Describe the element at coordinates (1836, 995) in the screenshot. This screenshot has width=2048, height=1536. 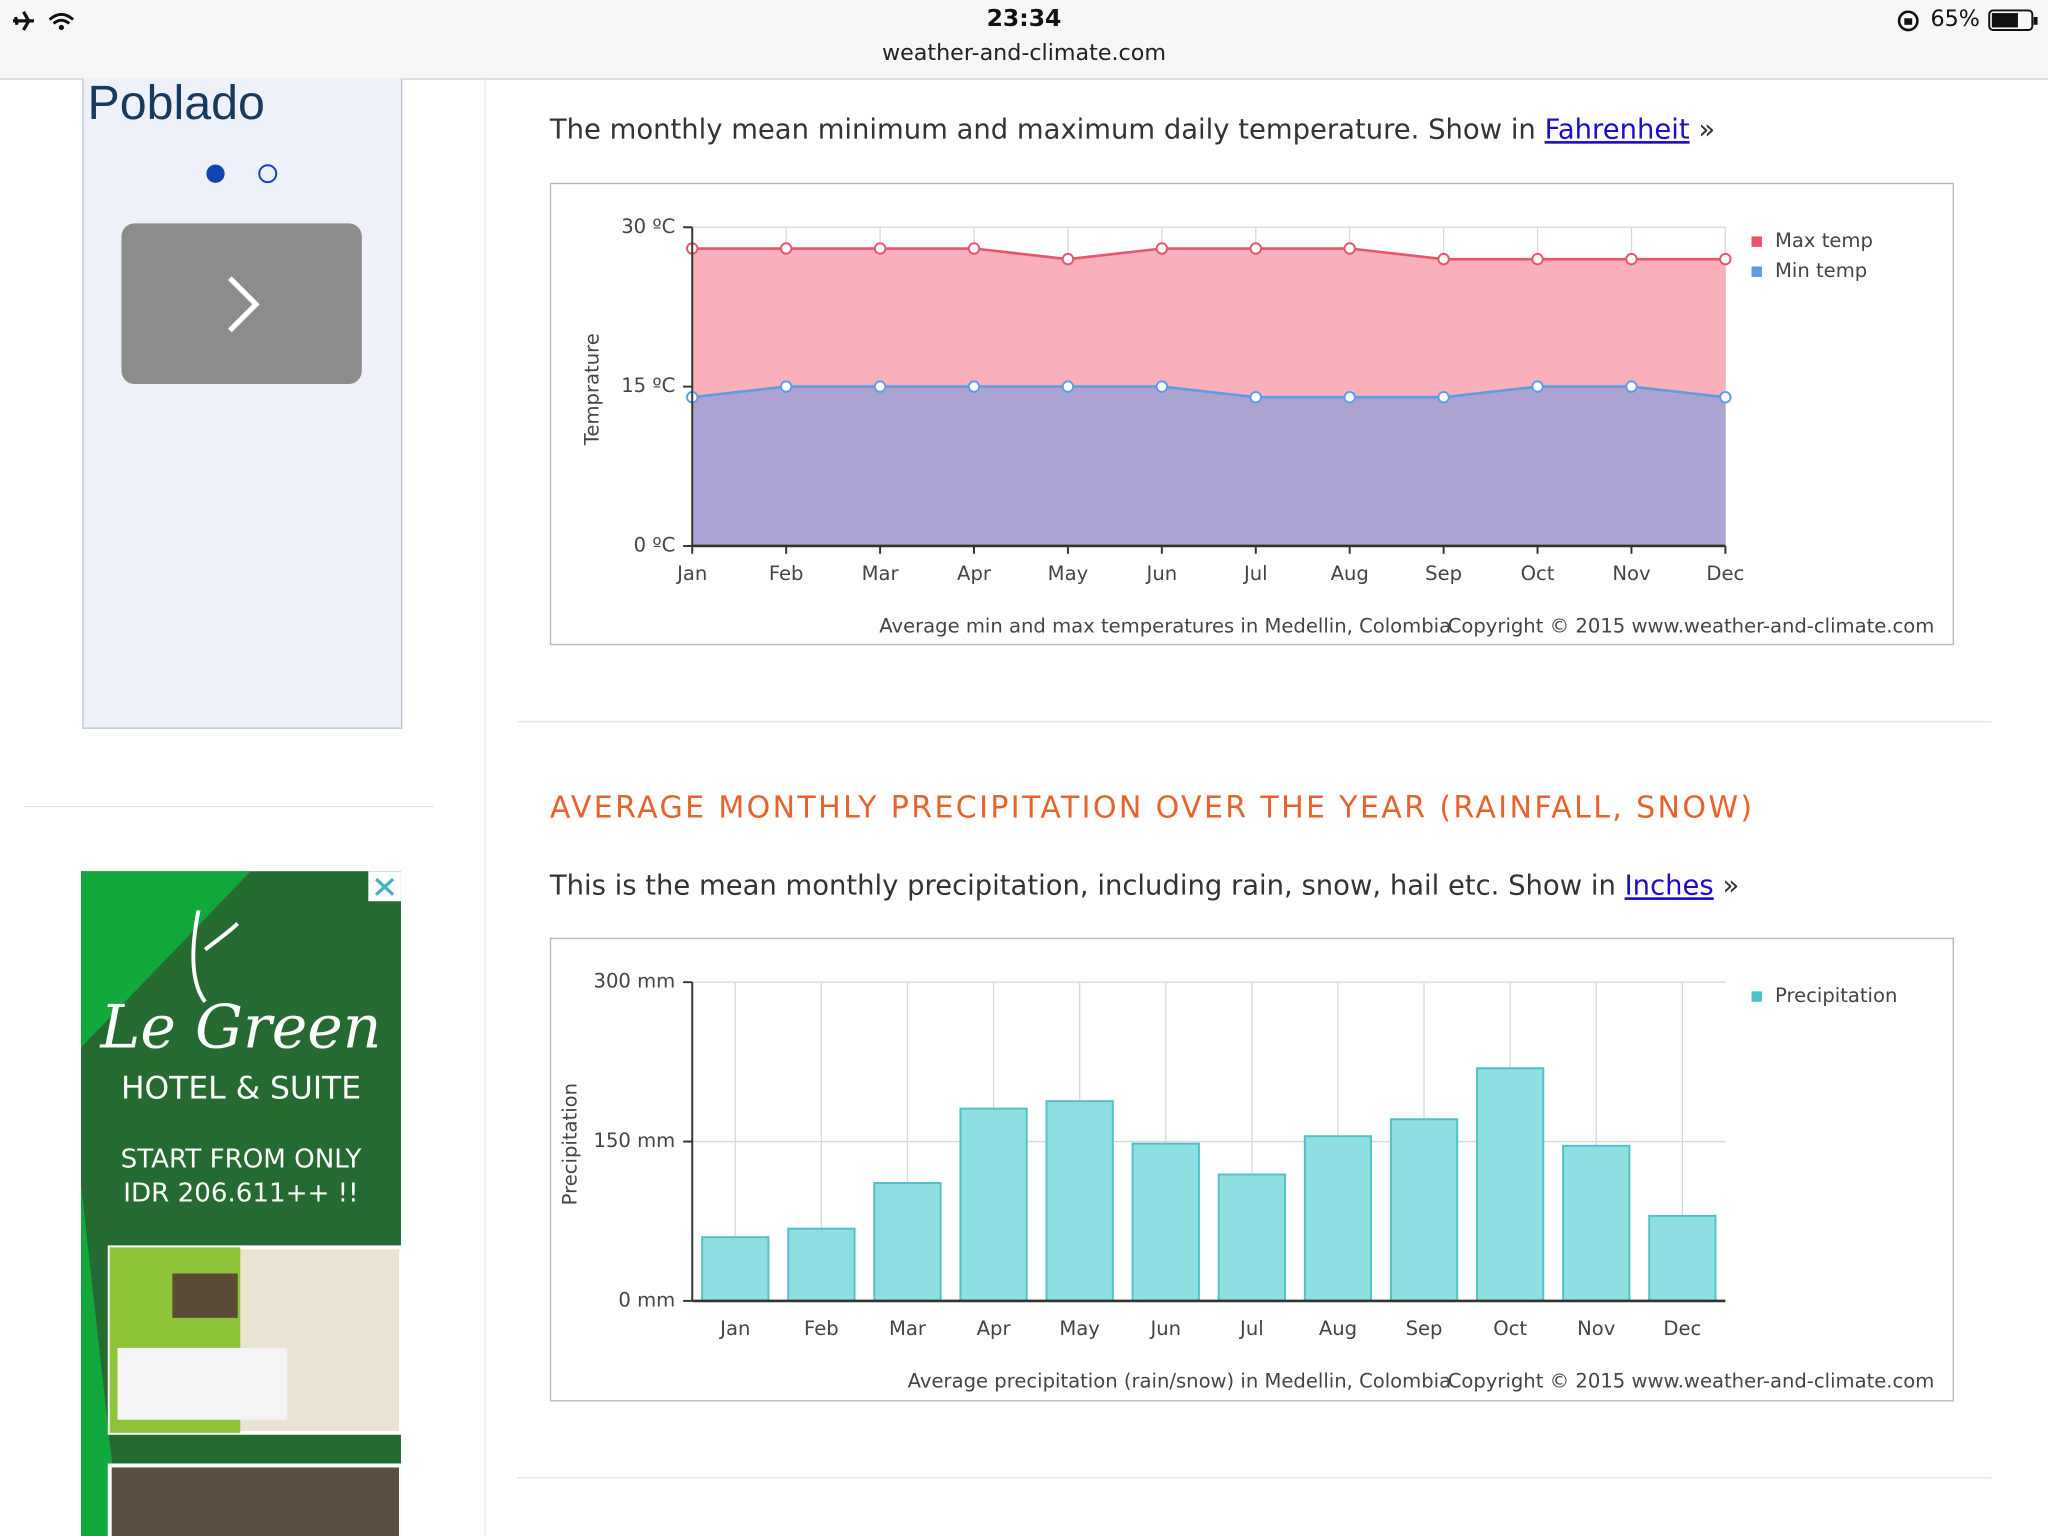
I see `legend-label: Precipitation` at that location.